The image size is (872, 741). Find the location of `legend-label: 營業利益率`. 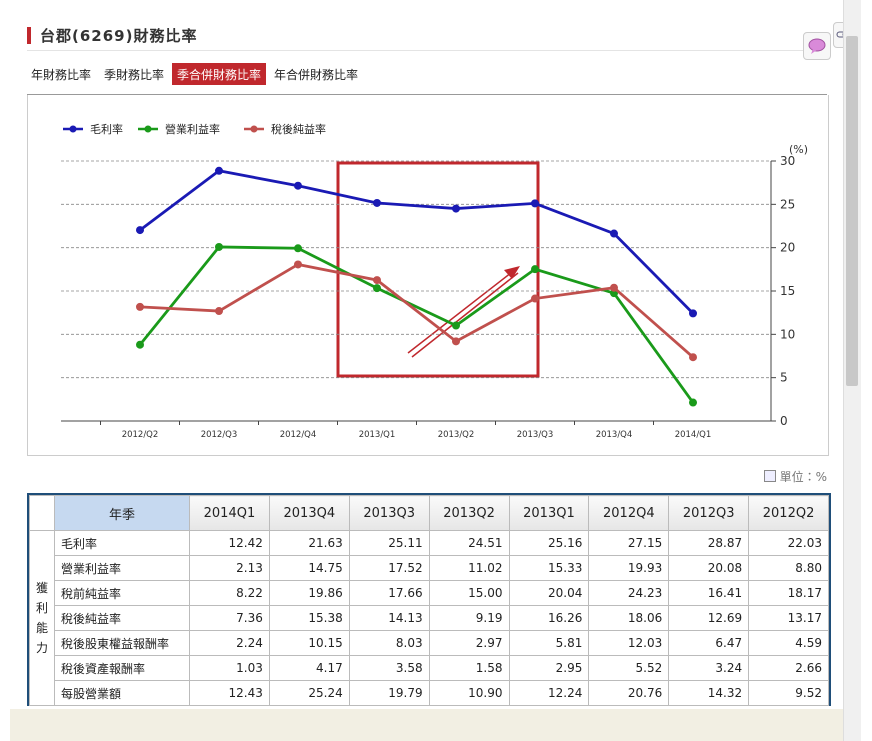

legend-label: 營業利益率 is located at coordinates (192, 129).